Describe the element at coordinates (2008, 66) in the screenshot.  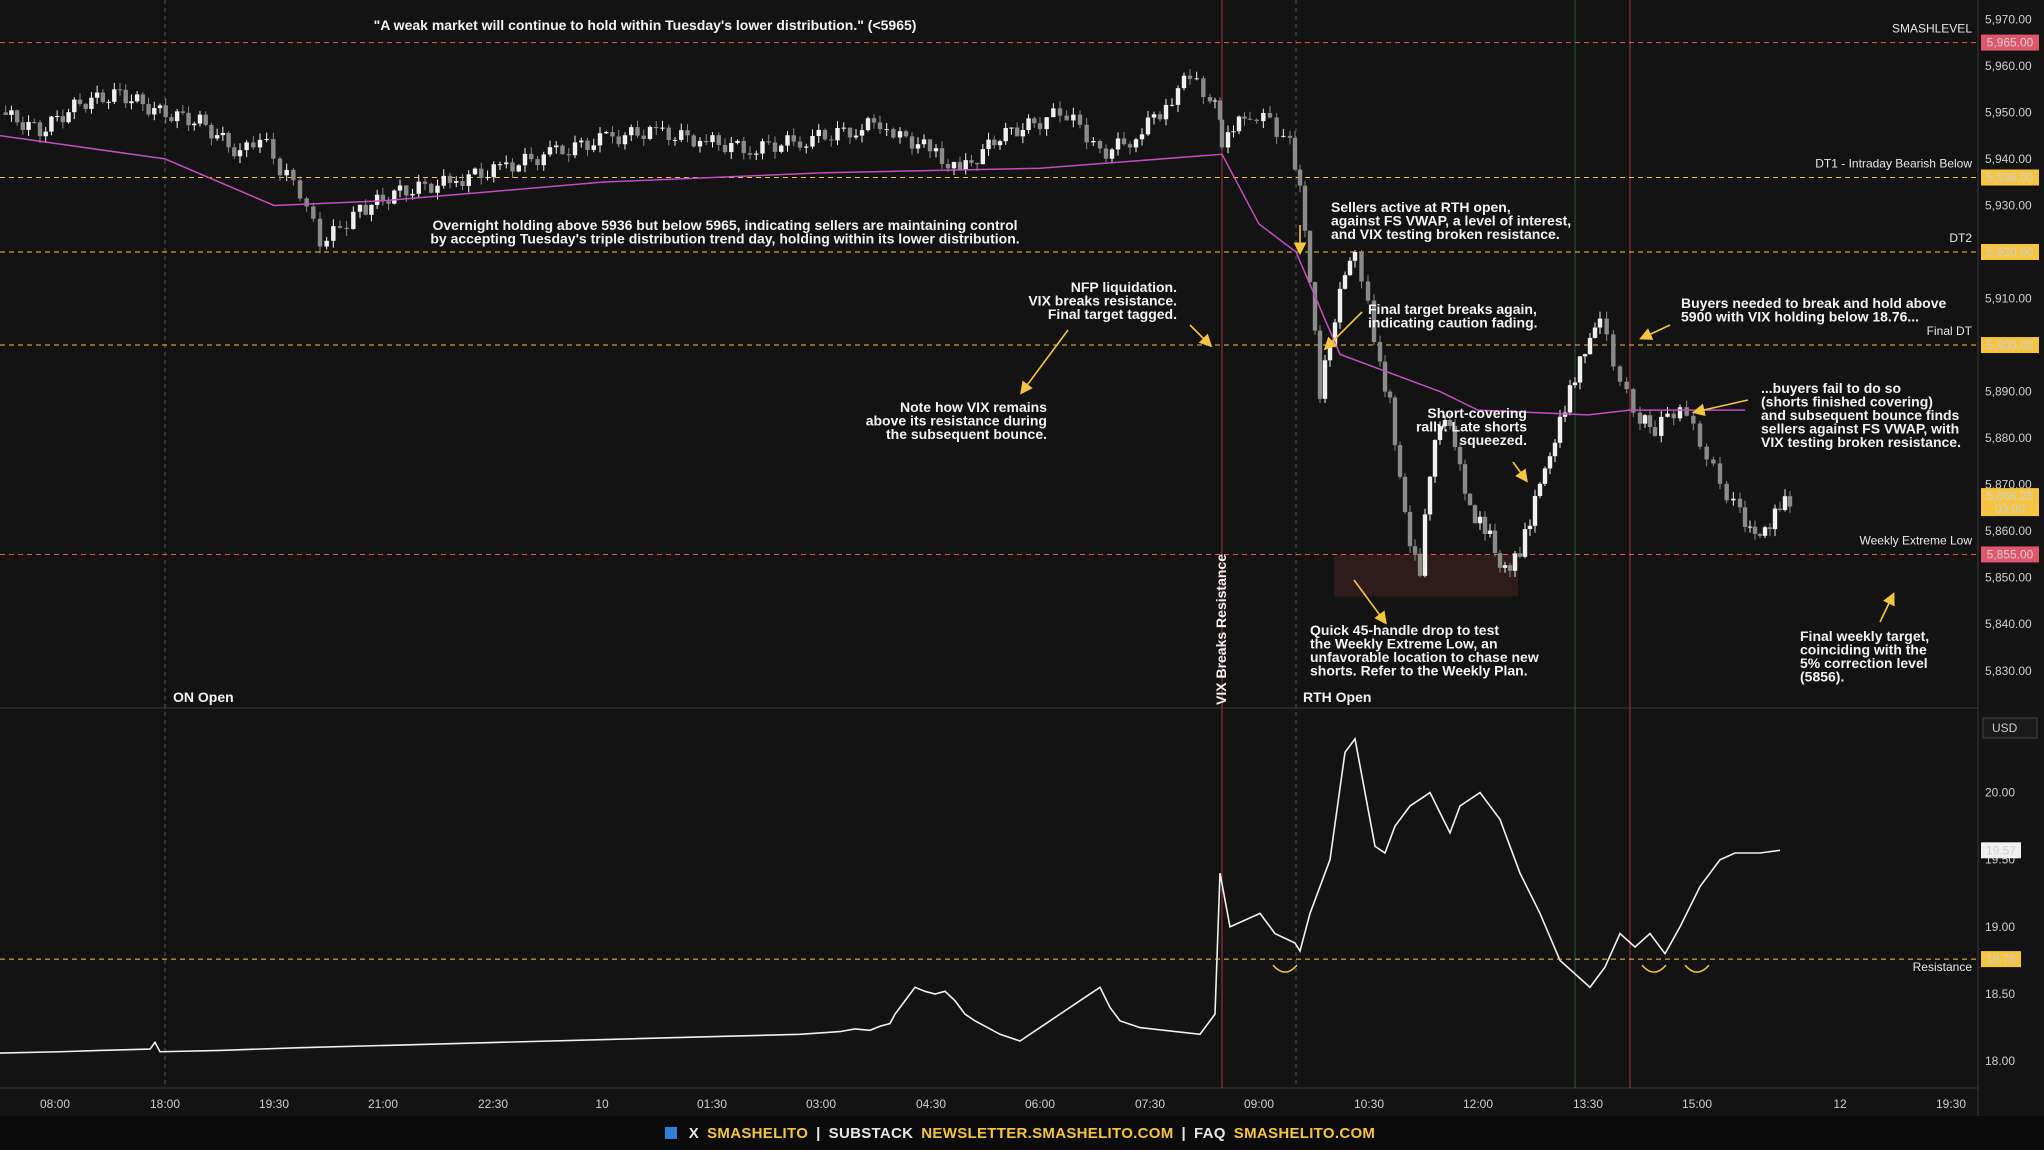
I see `price-tick-label: 5,960.00` at that location.